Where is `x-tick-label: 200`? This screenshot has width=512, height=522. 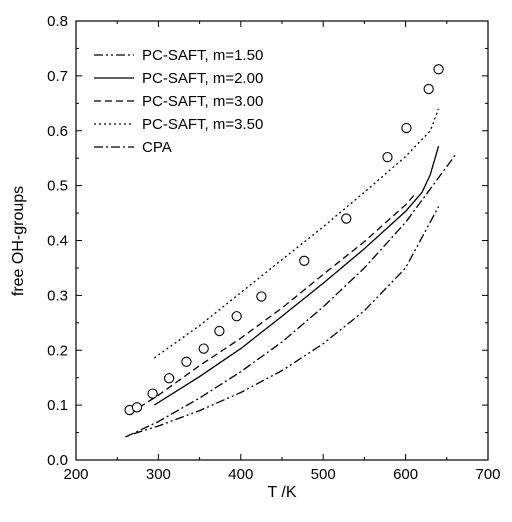
x-tick-label: 200 is located at coordinates (75, 474).